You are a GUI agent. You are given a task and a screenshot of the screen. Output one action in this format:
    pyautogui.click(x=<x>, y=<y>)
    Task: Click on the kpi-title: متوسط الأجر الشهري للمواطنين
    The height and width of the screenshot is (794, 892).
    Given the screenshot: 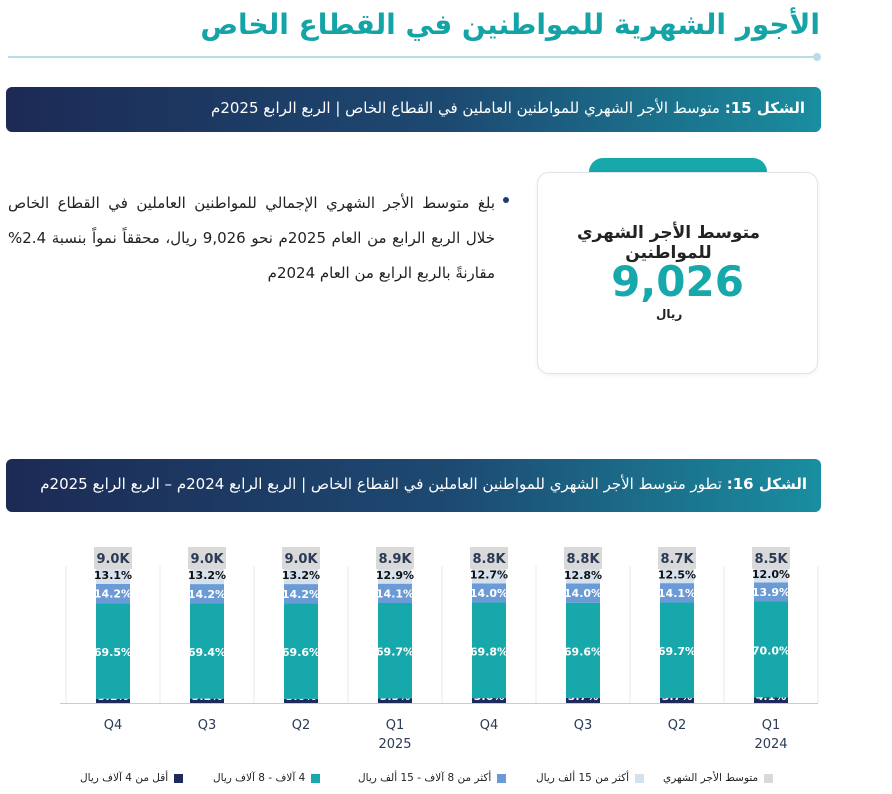 What is the action you would take?
    pyautogui.click(x=668, y=243)
    